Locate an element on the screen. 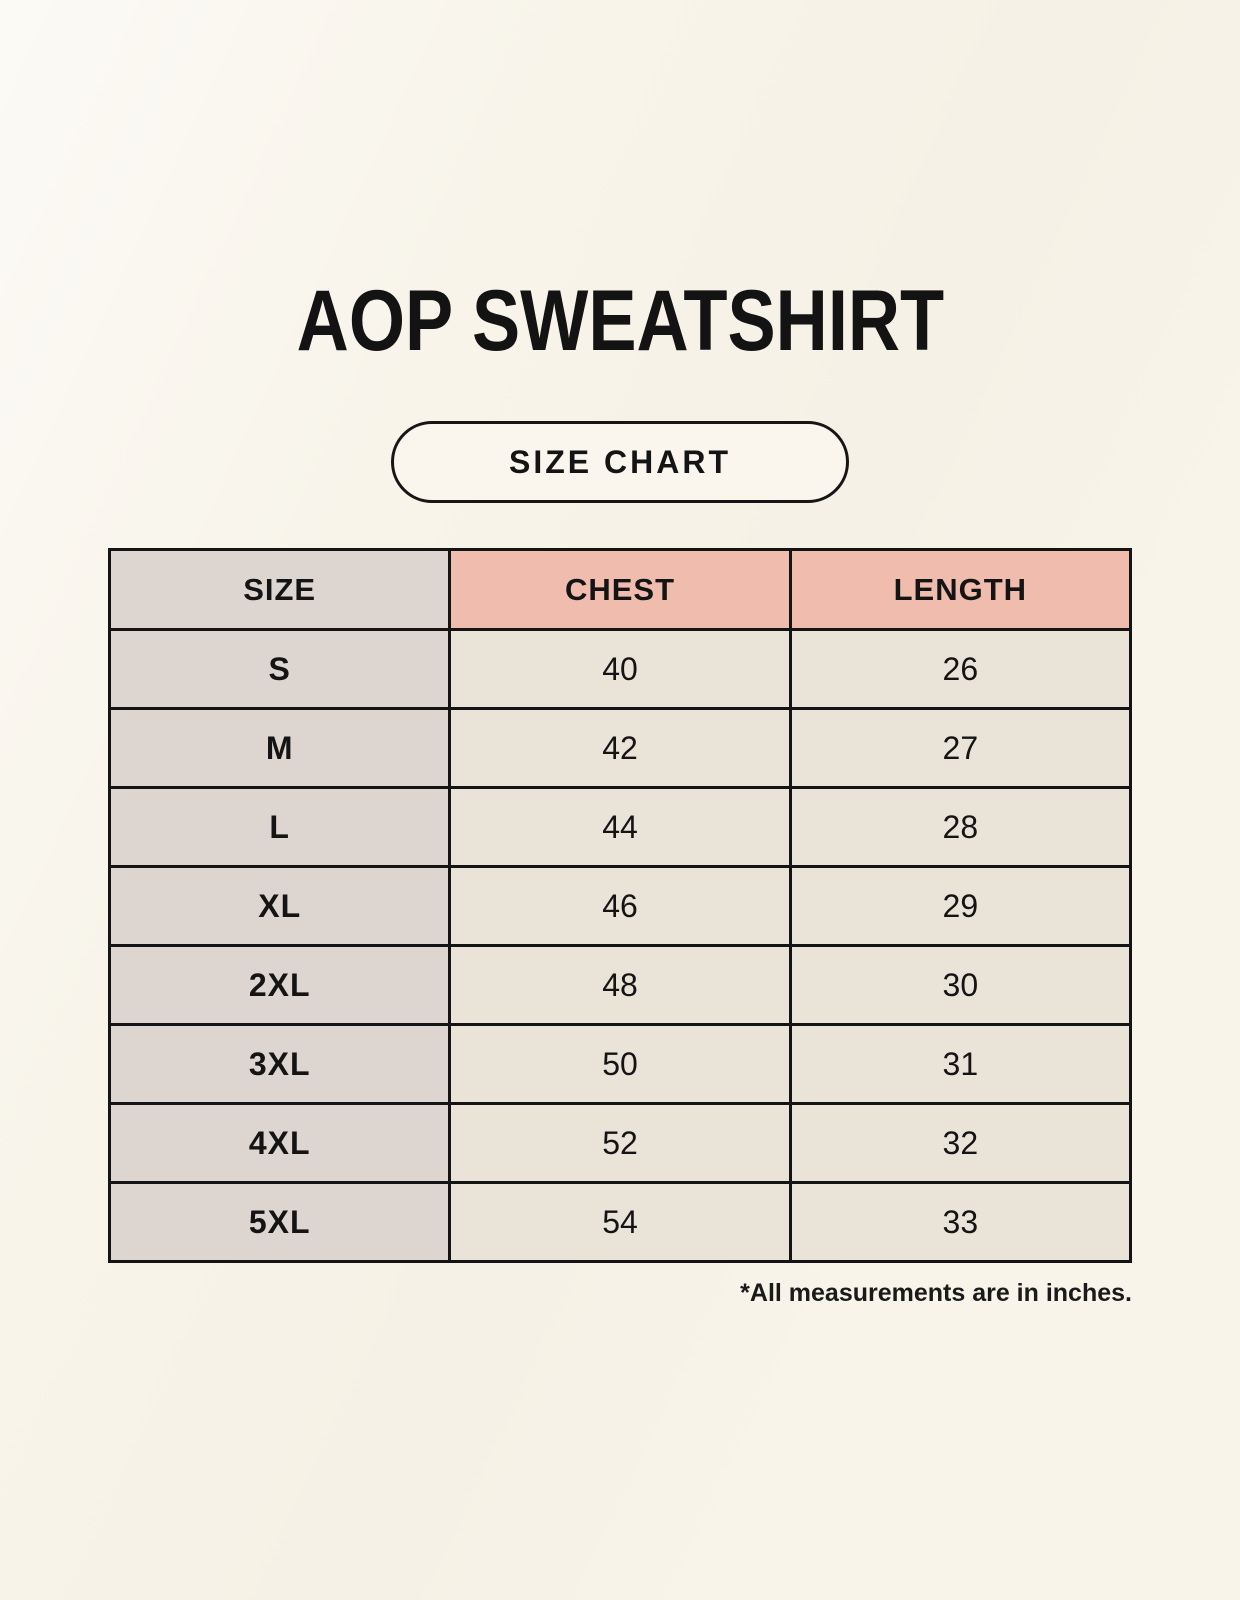  length-value: 28 is located at coordinates (960, 827).